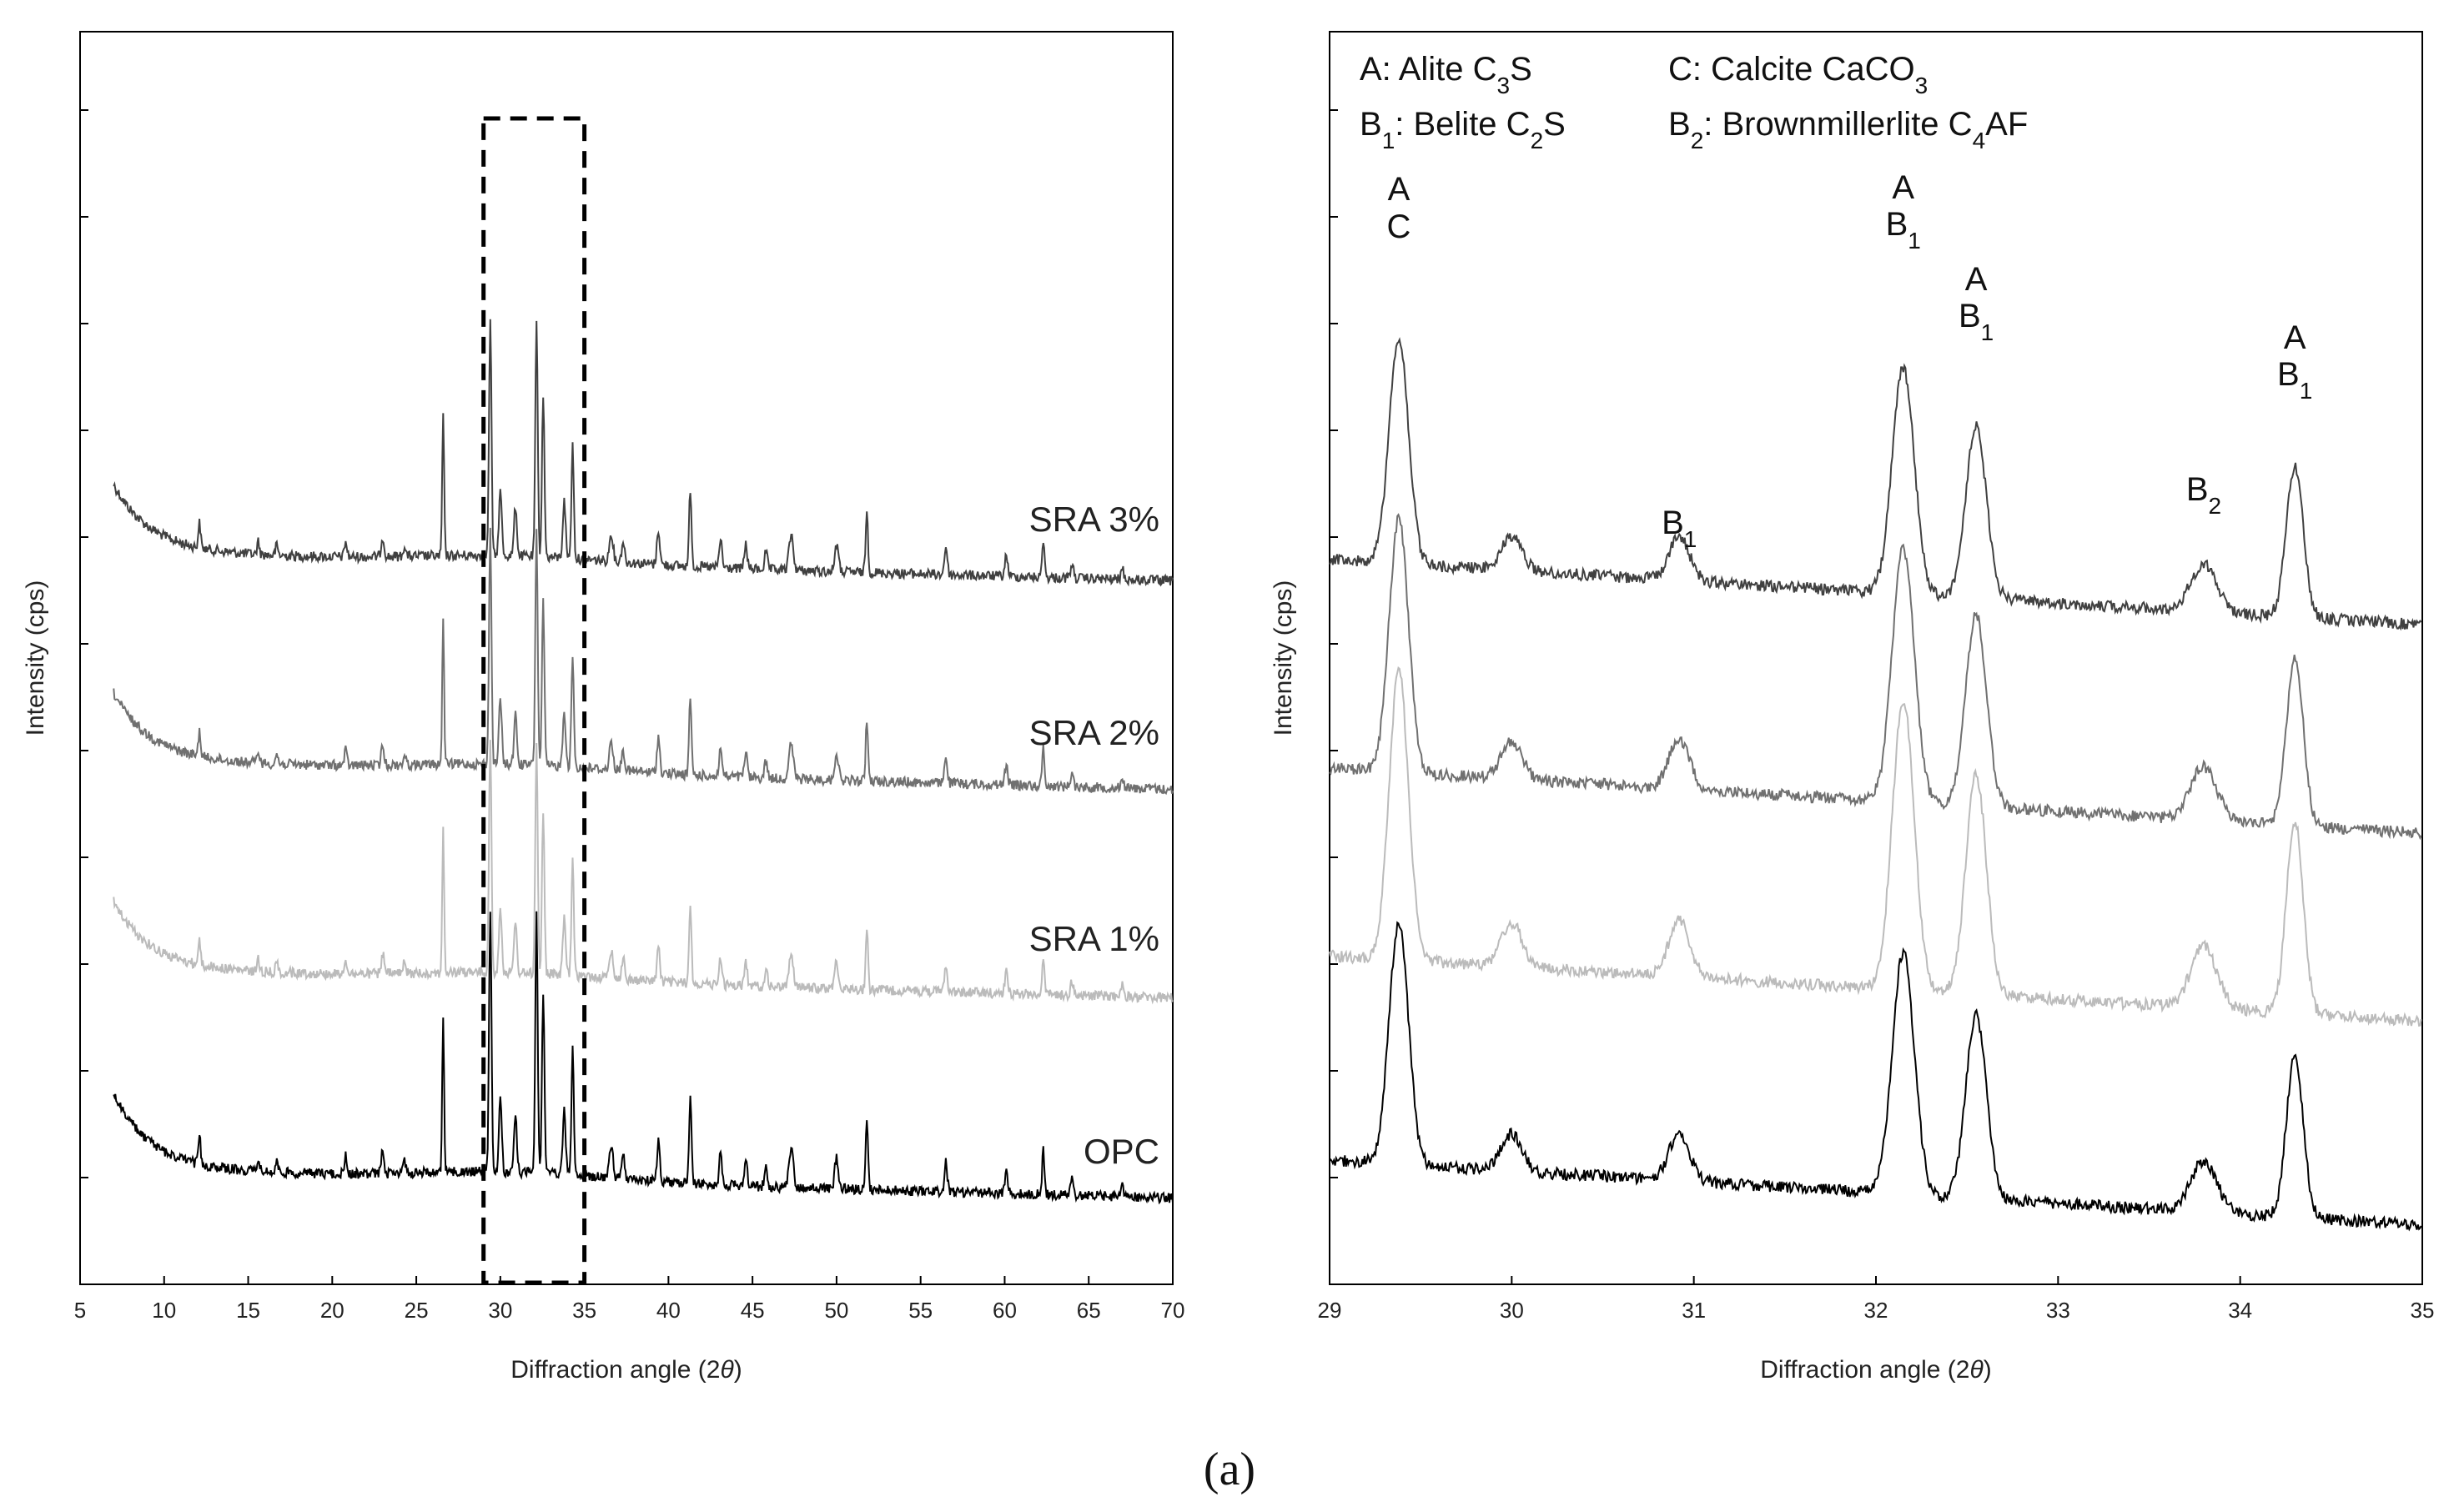  Describe the element at coordinates (1876, 1370) in the screenshot. I see `right-x-axis-title: Diffraction angle (2θ)` at that location.